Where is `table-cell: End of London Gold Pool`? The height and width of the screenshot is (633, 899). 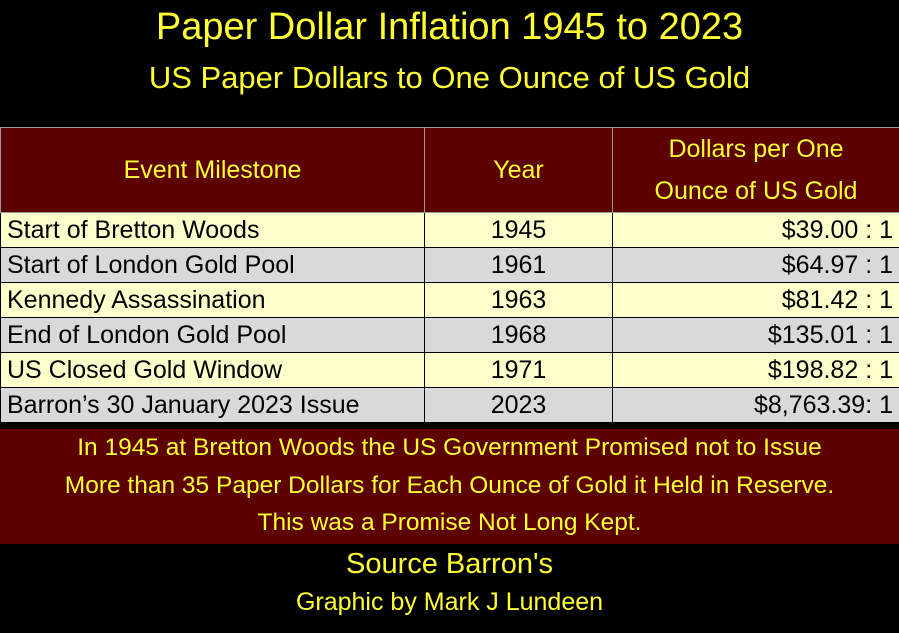
table-cell: End of London Gold Pool is located at coordinates (212, 335).